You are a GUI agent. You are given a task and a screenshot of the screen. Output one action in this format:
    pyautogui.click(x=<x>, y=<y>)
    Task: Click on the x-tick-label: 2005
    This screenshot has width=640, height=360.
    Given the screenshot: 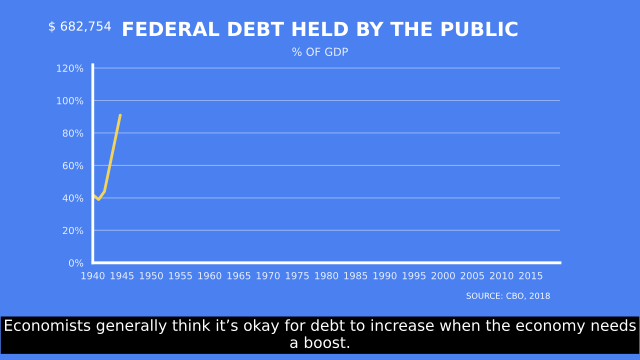 What is the action you would take?
    pyautogui.click(x=472, y=276)
    